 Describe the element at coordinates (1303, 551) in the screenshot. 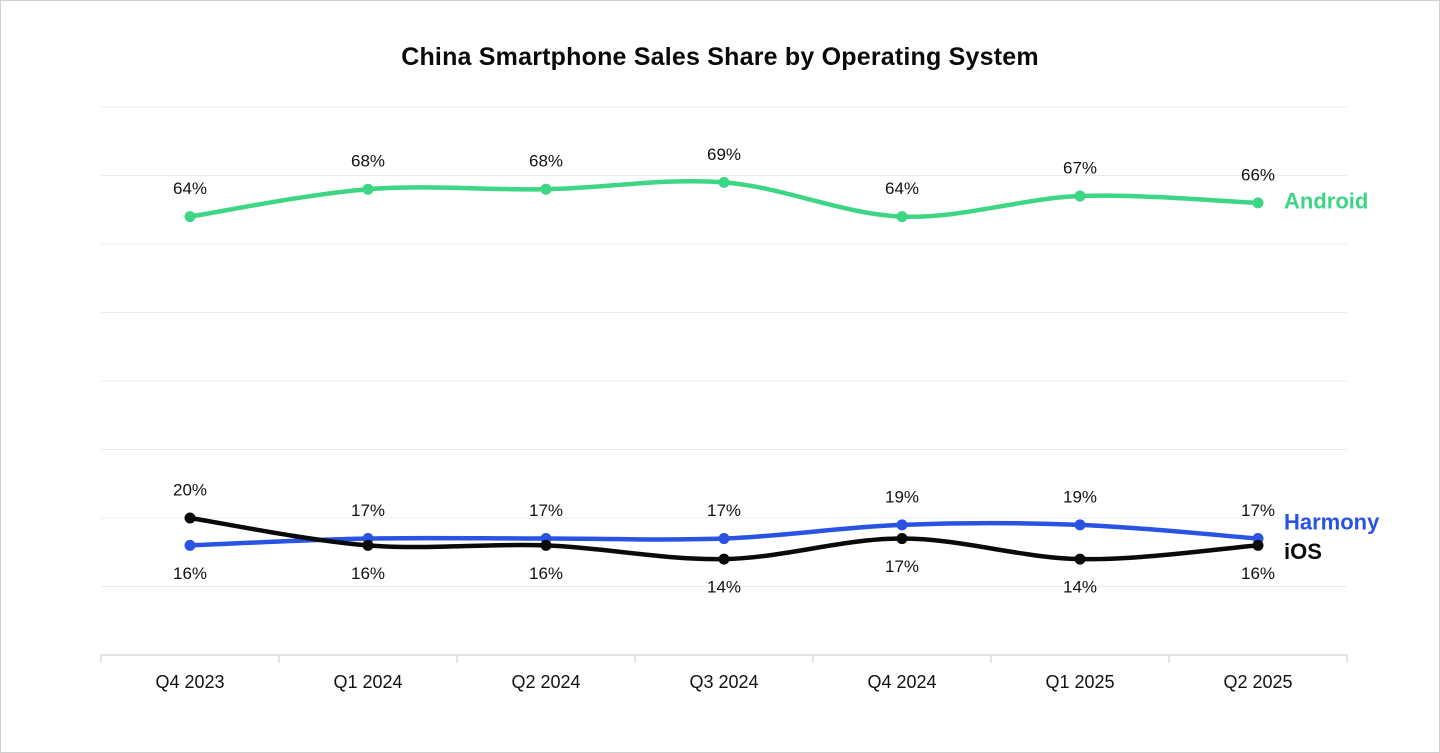

I see `series-end-label-ios: iOS` at that location.